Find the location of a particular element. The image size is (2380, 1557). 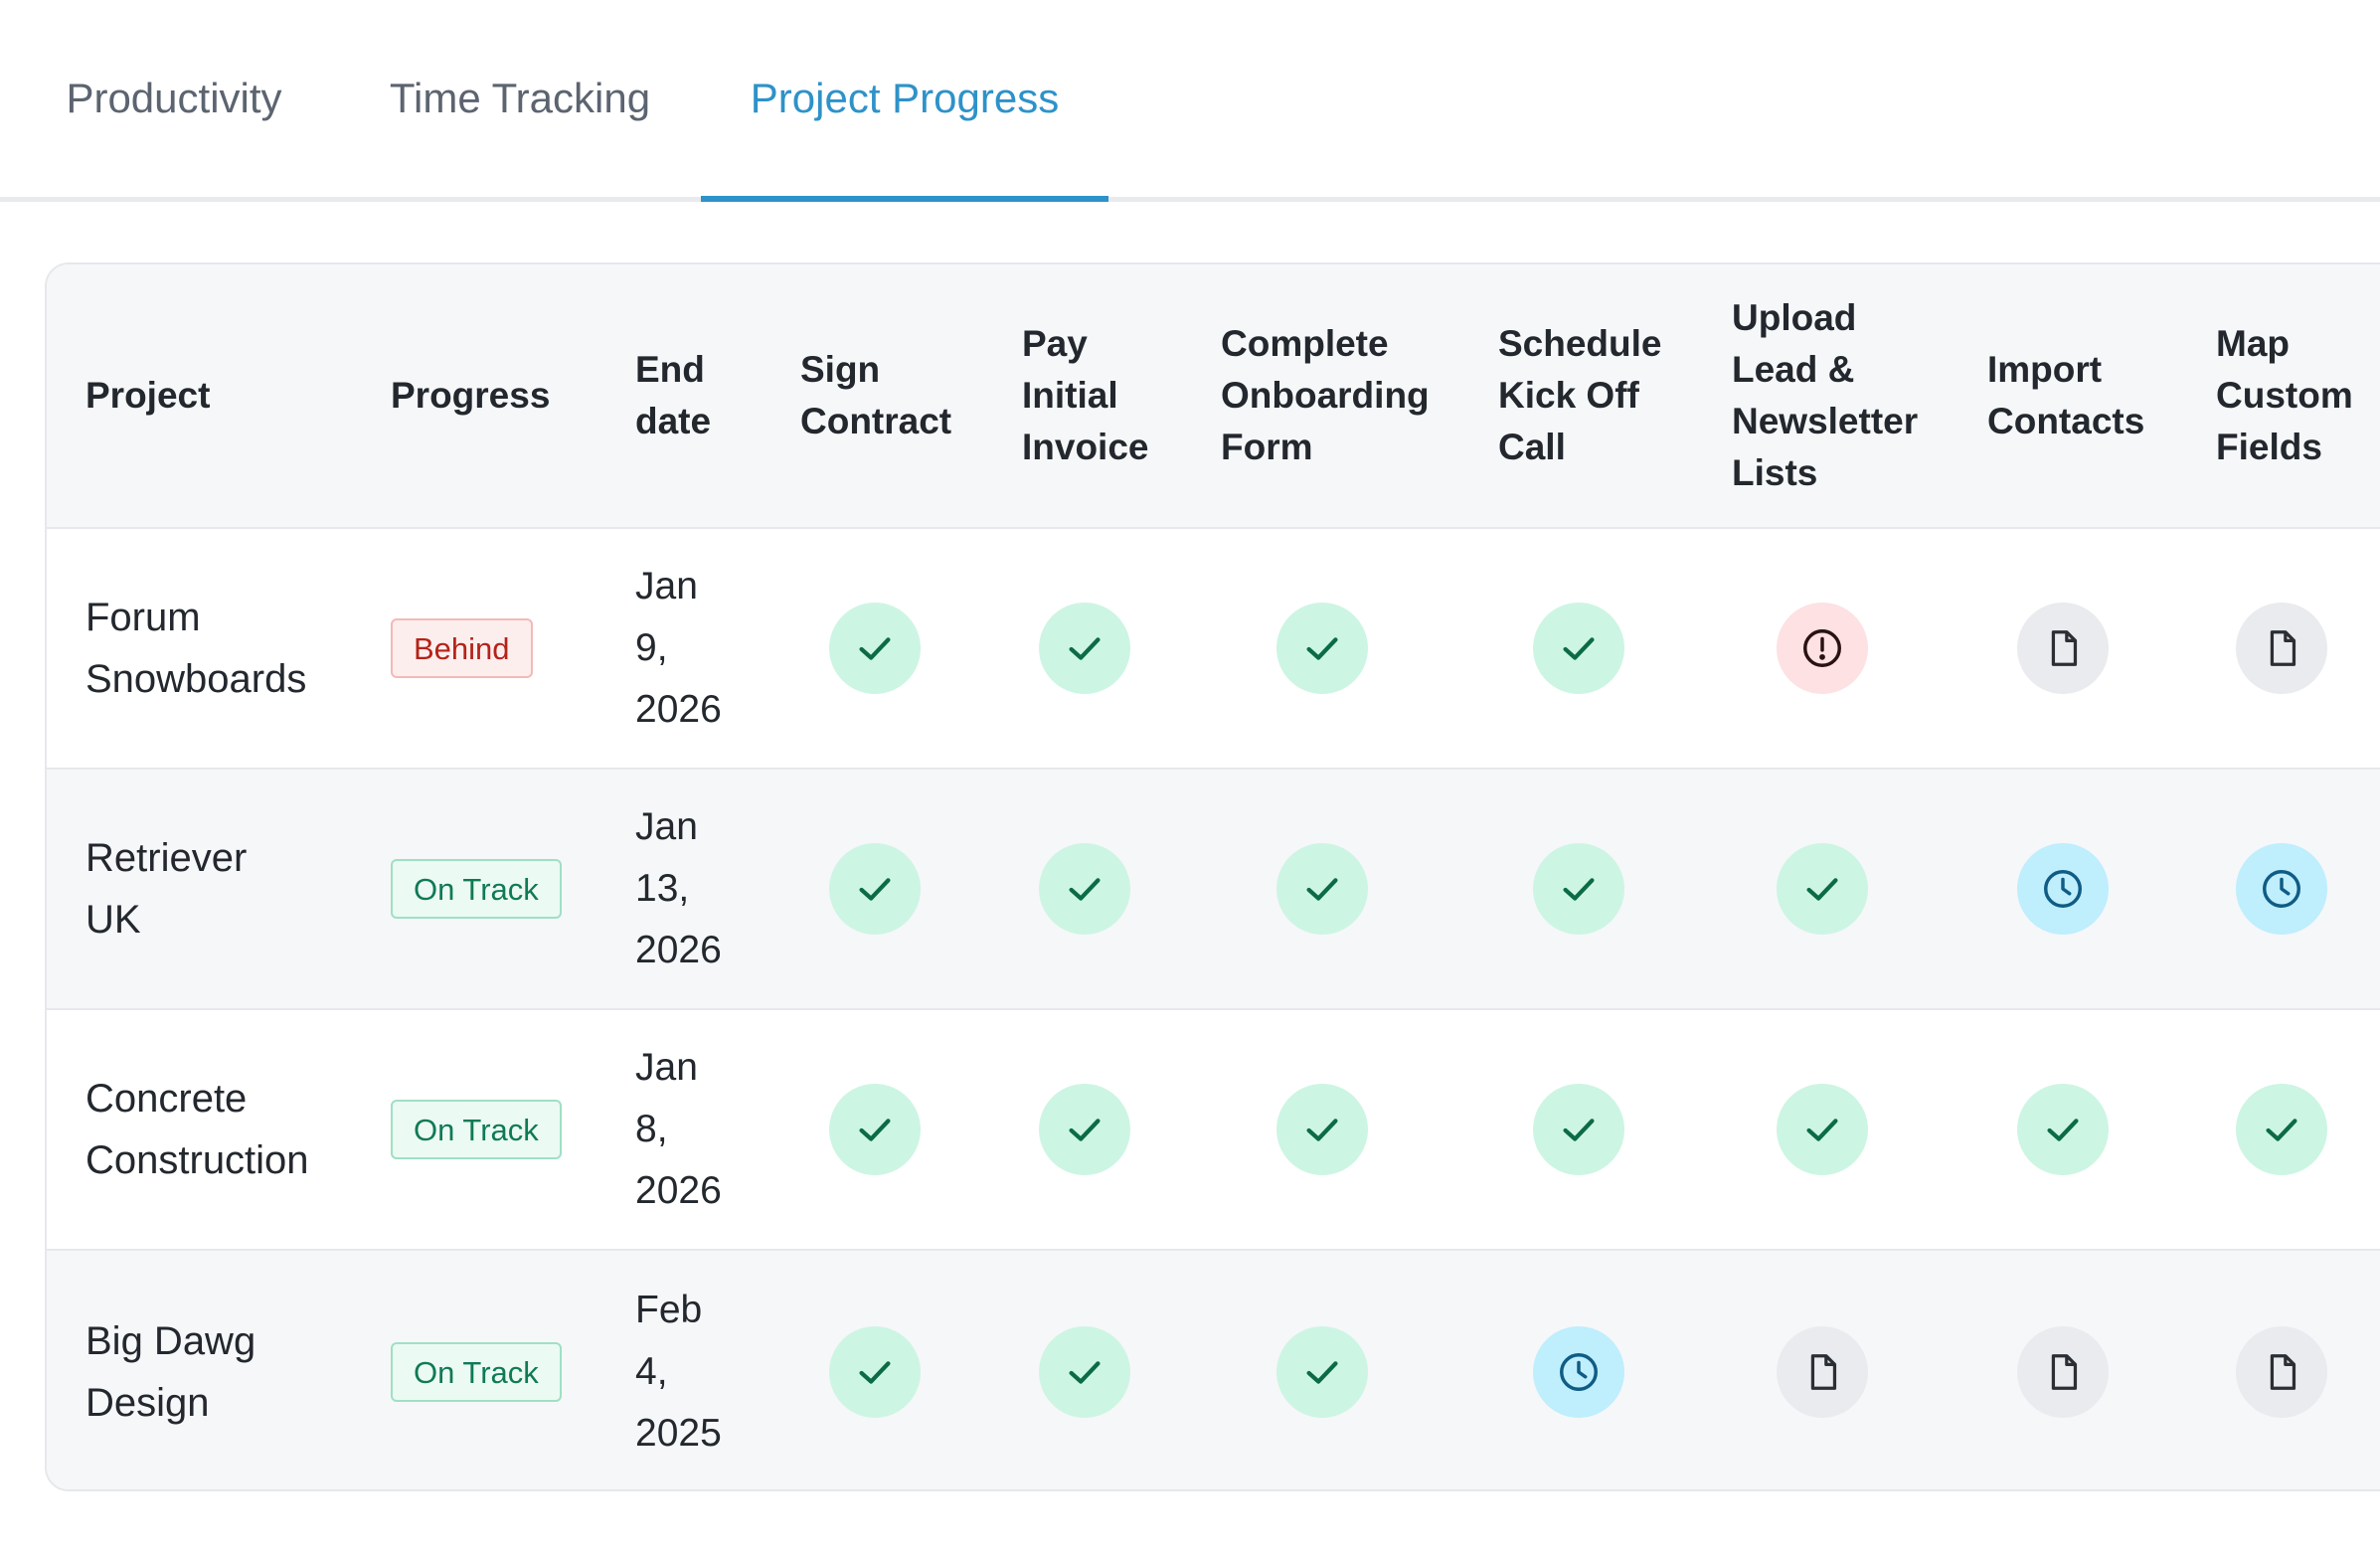

column-header-sign-contract: Sign Contract is located at coordinates (876, 395).